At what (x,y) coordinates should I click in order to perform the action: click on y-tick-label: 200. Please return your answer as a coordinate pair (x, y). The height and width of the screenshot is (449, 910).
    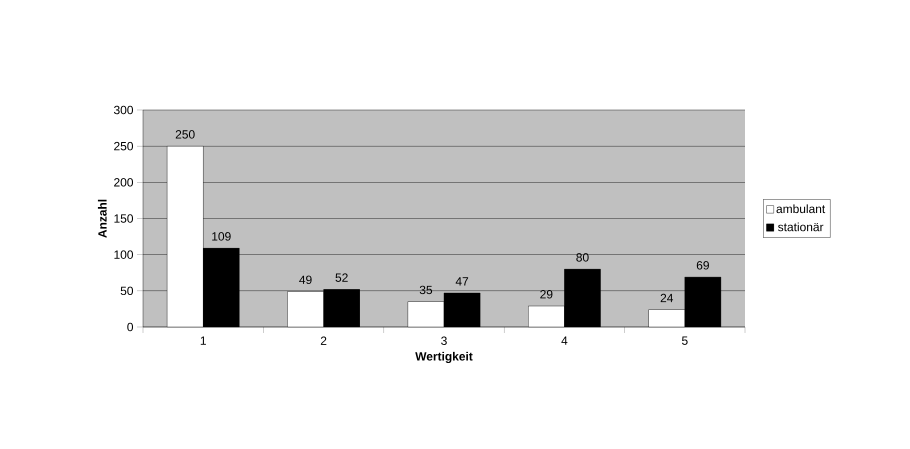
    Looking at the image, I should click on (124, 182).